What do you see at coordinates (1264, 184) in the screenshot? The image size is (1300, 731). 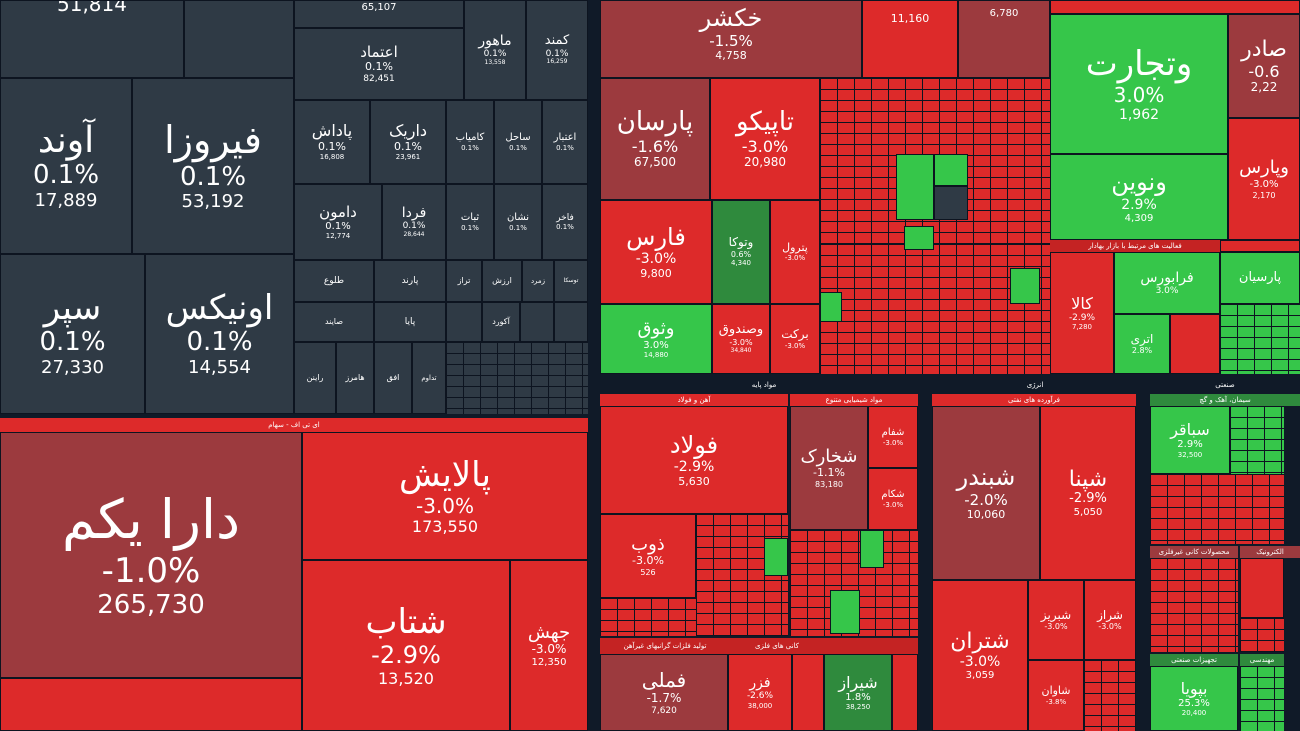 I see `tile-percent: -3.0%` at bounding box center [1264, 184].